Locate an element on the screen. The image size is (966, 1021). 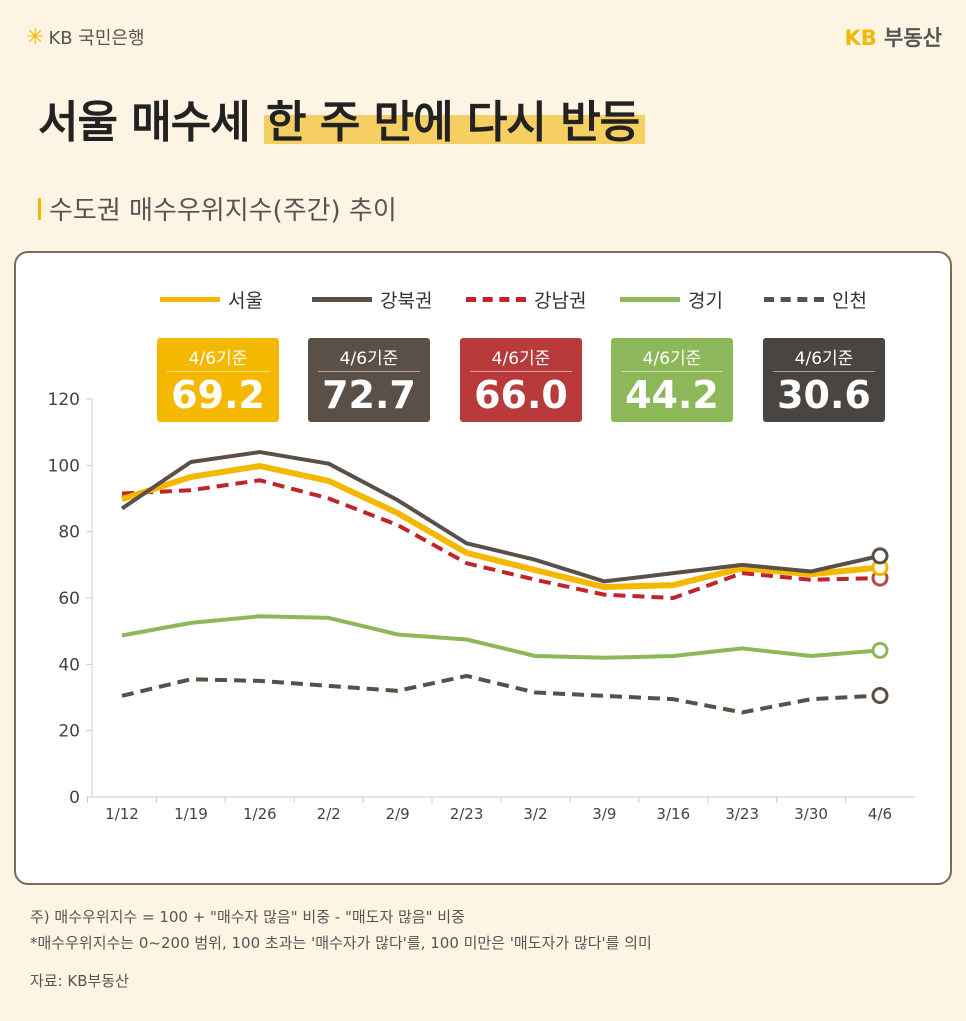
y-tick-label: 100 is located at coordinates (64, 466).